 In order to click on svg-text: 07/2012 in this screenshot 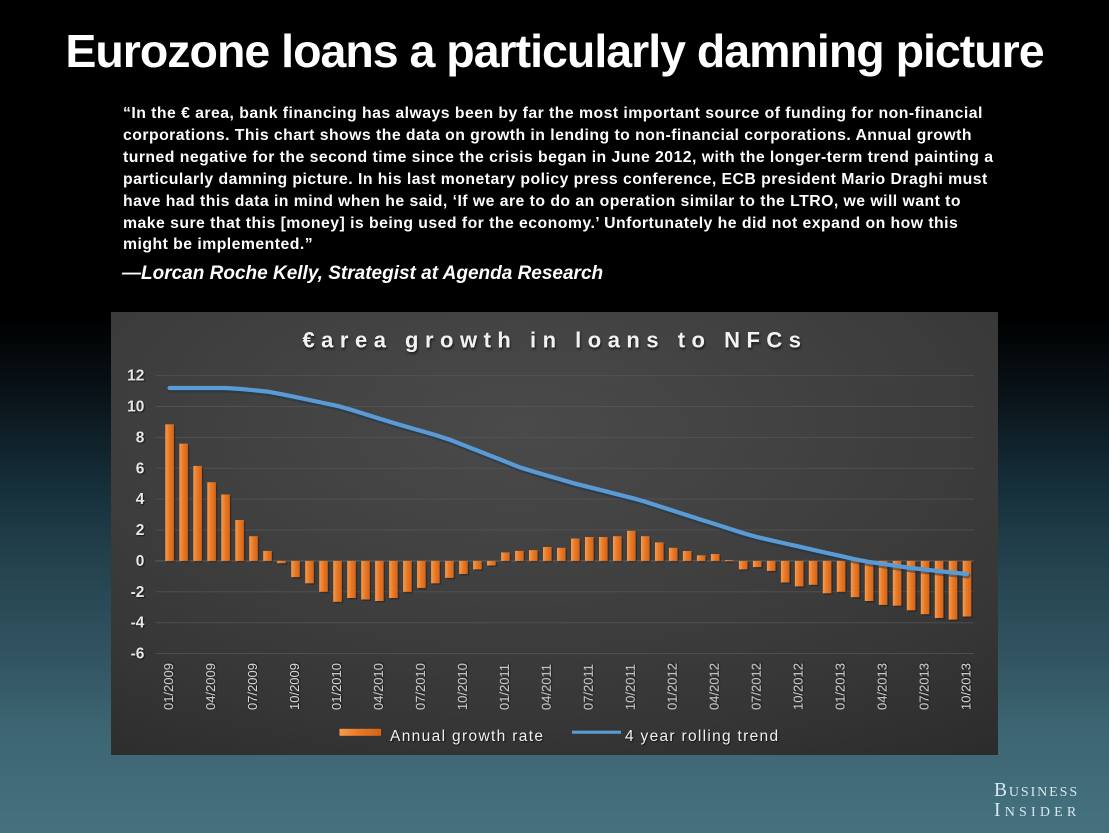, I will do `click(756, 686)`.